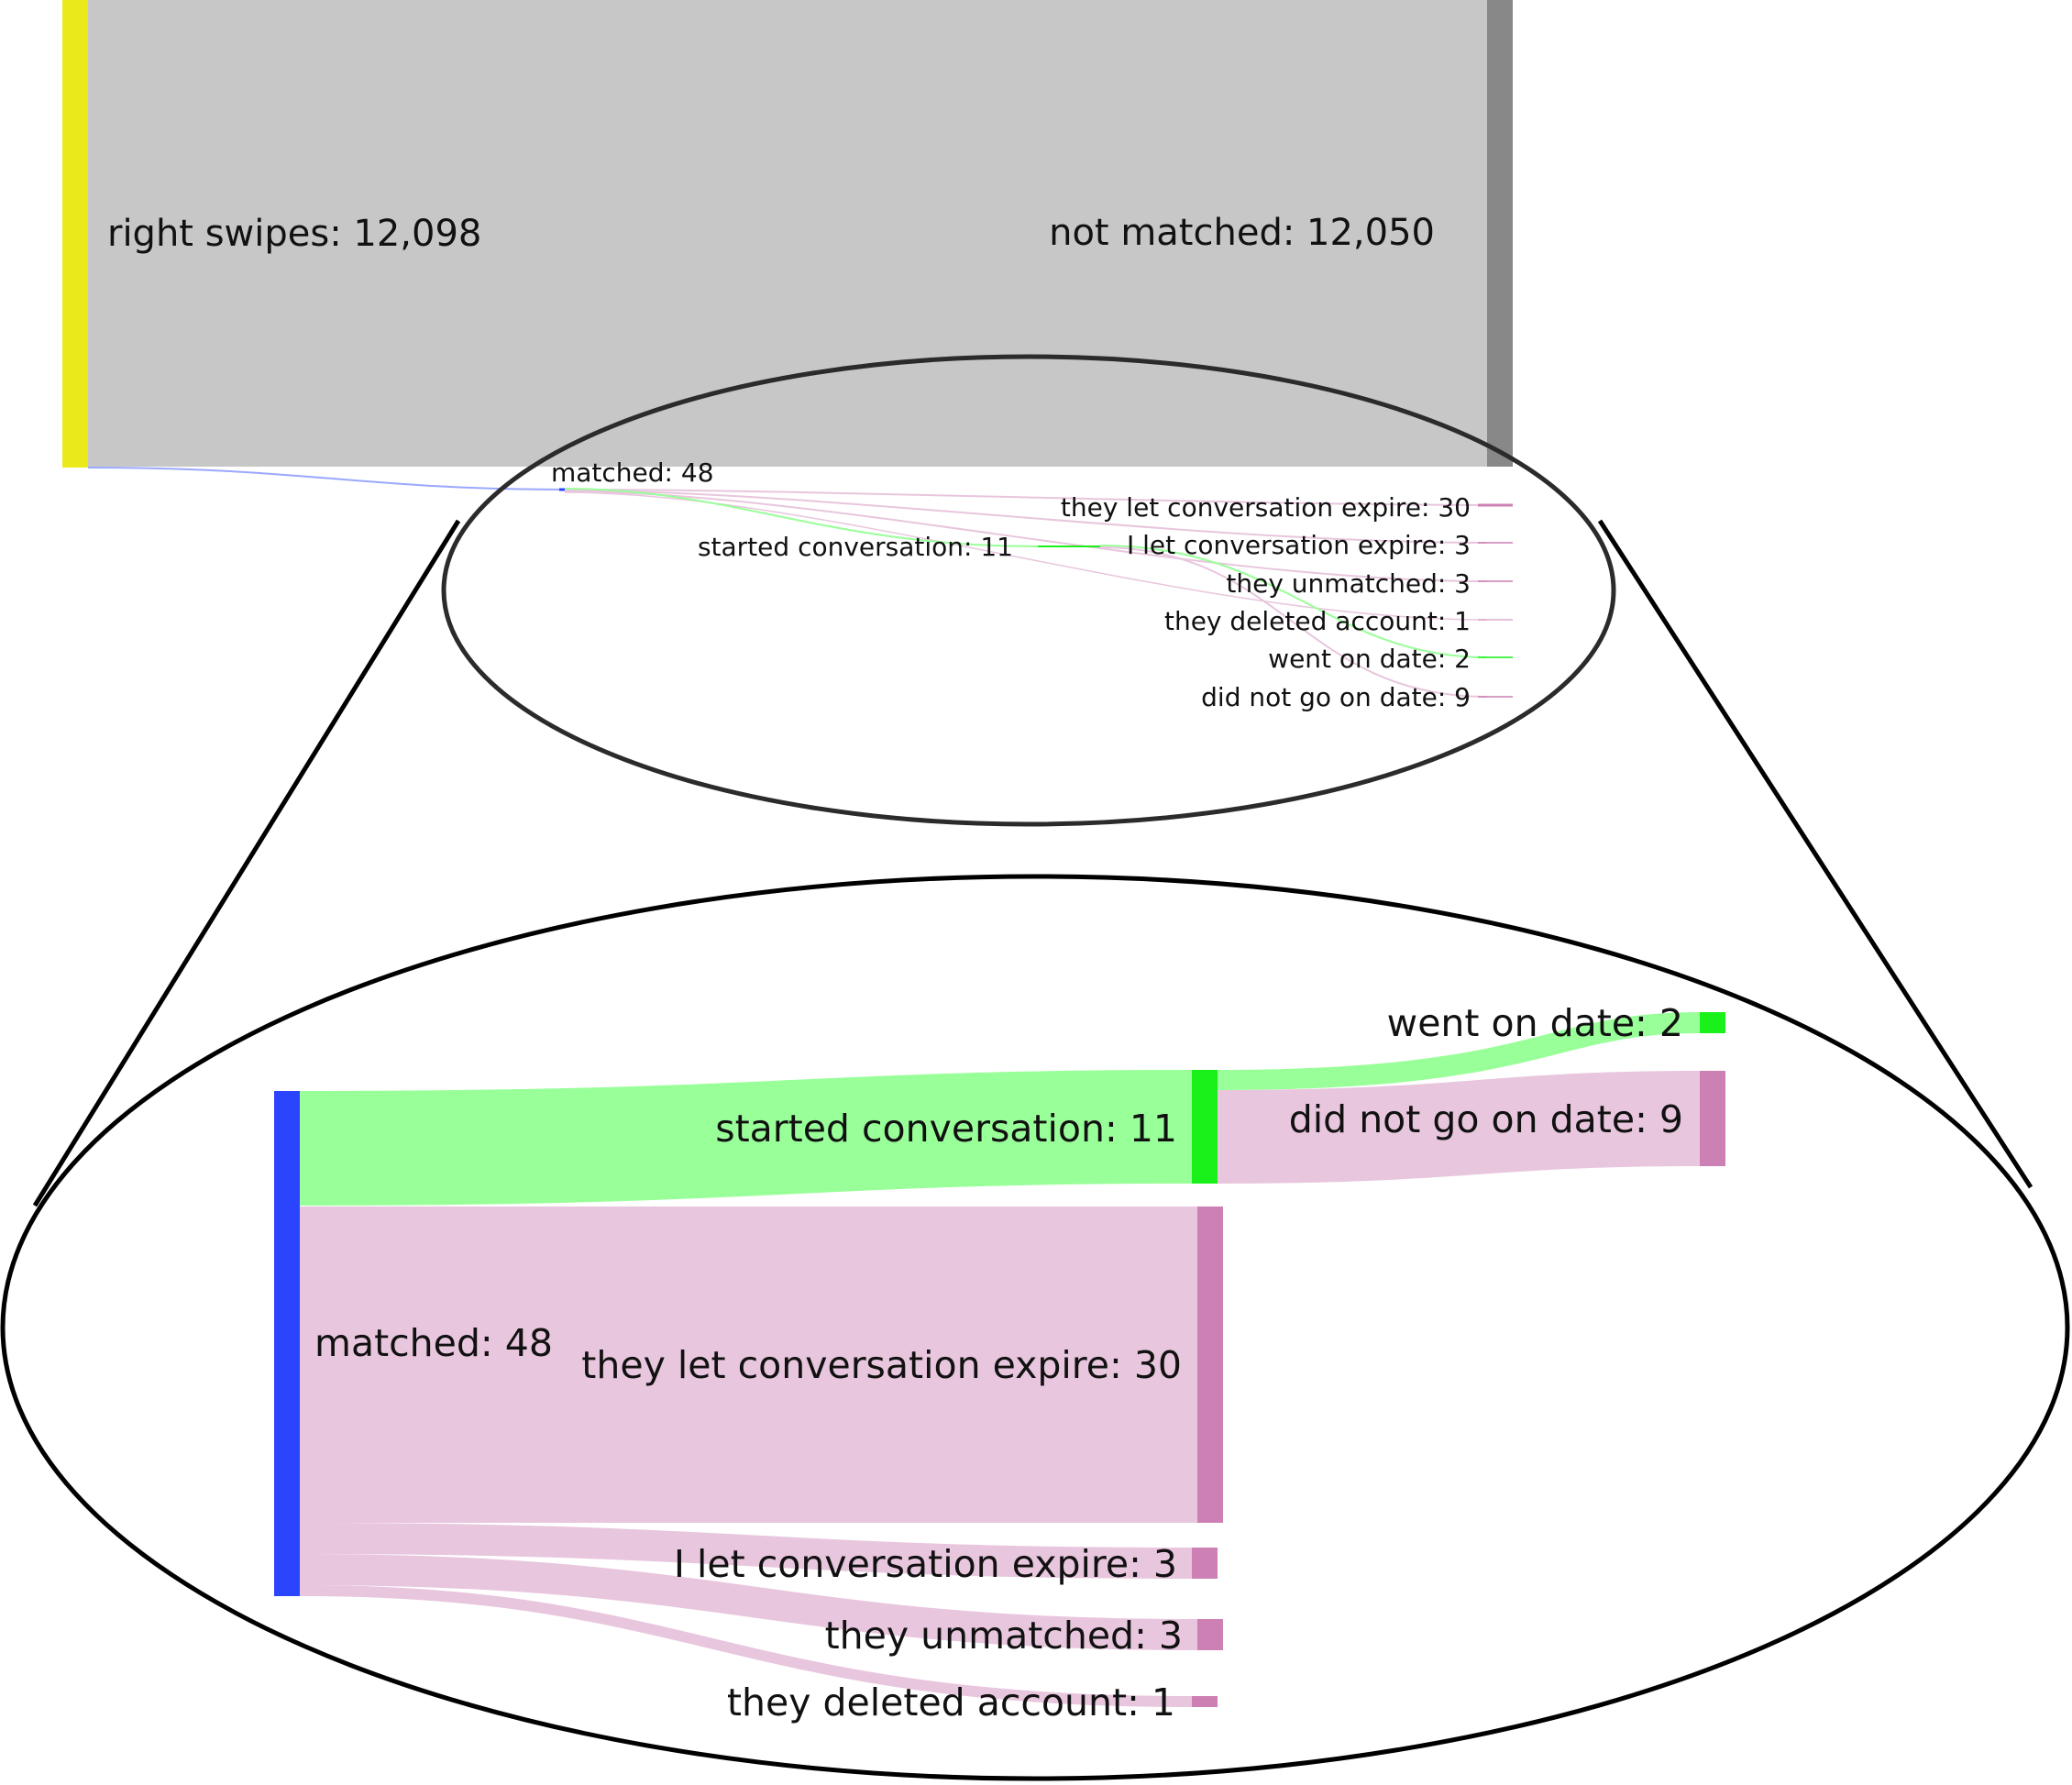 This screenshot has width=2072, height=1785. What do you see at coordinates (1712, 1118) in the screenshot?
I see `zoom-did-not-go-node` at bounding box center [1712, 1118].